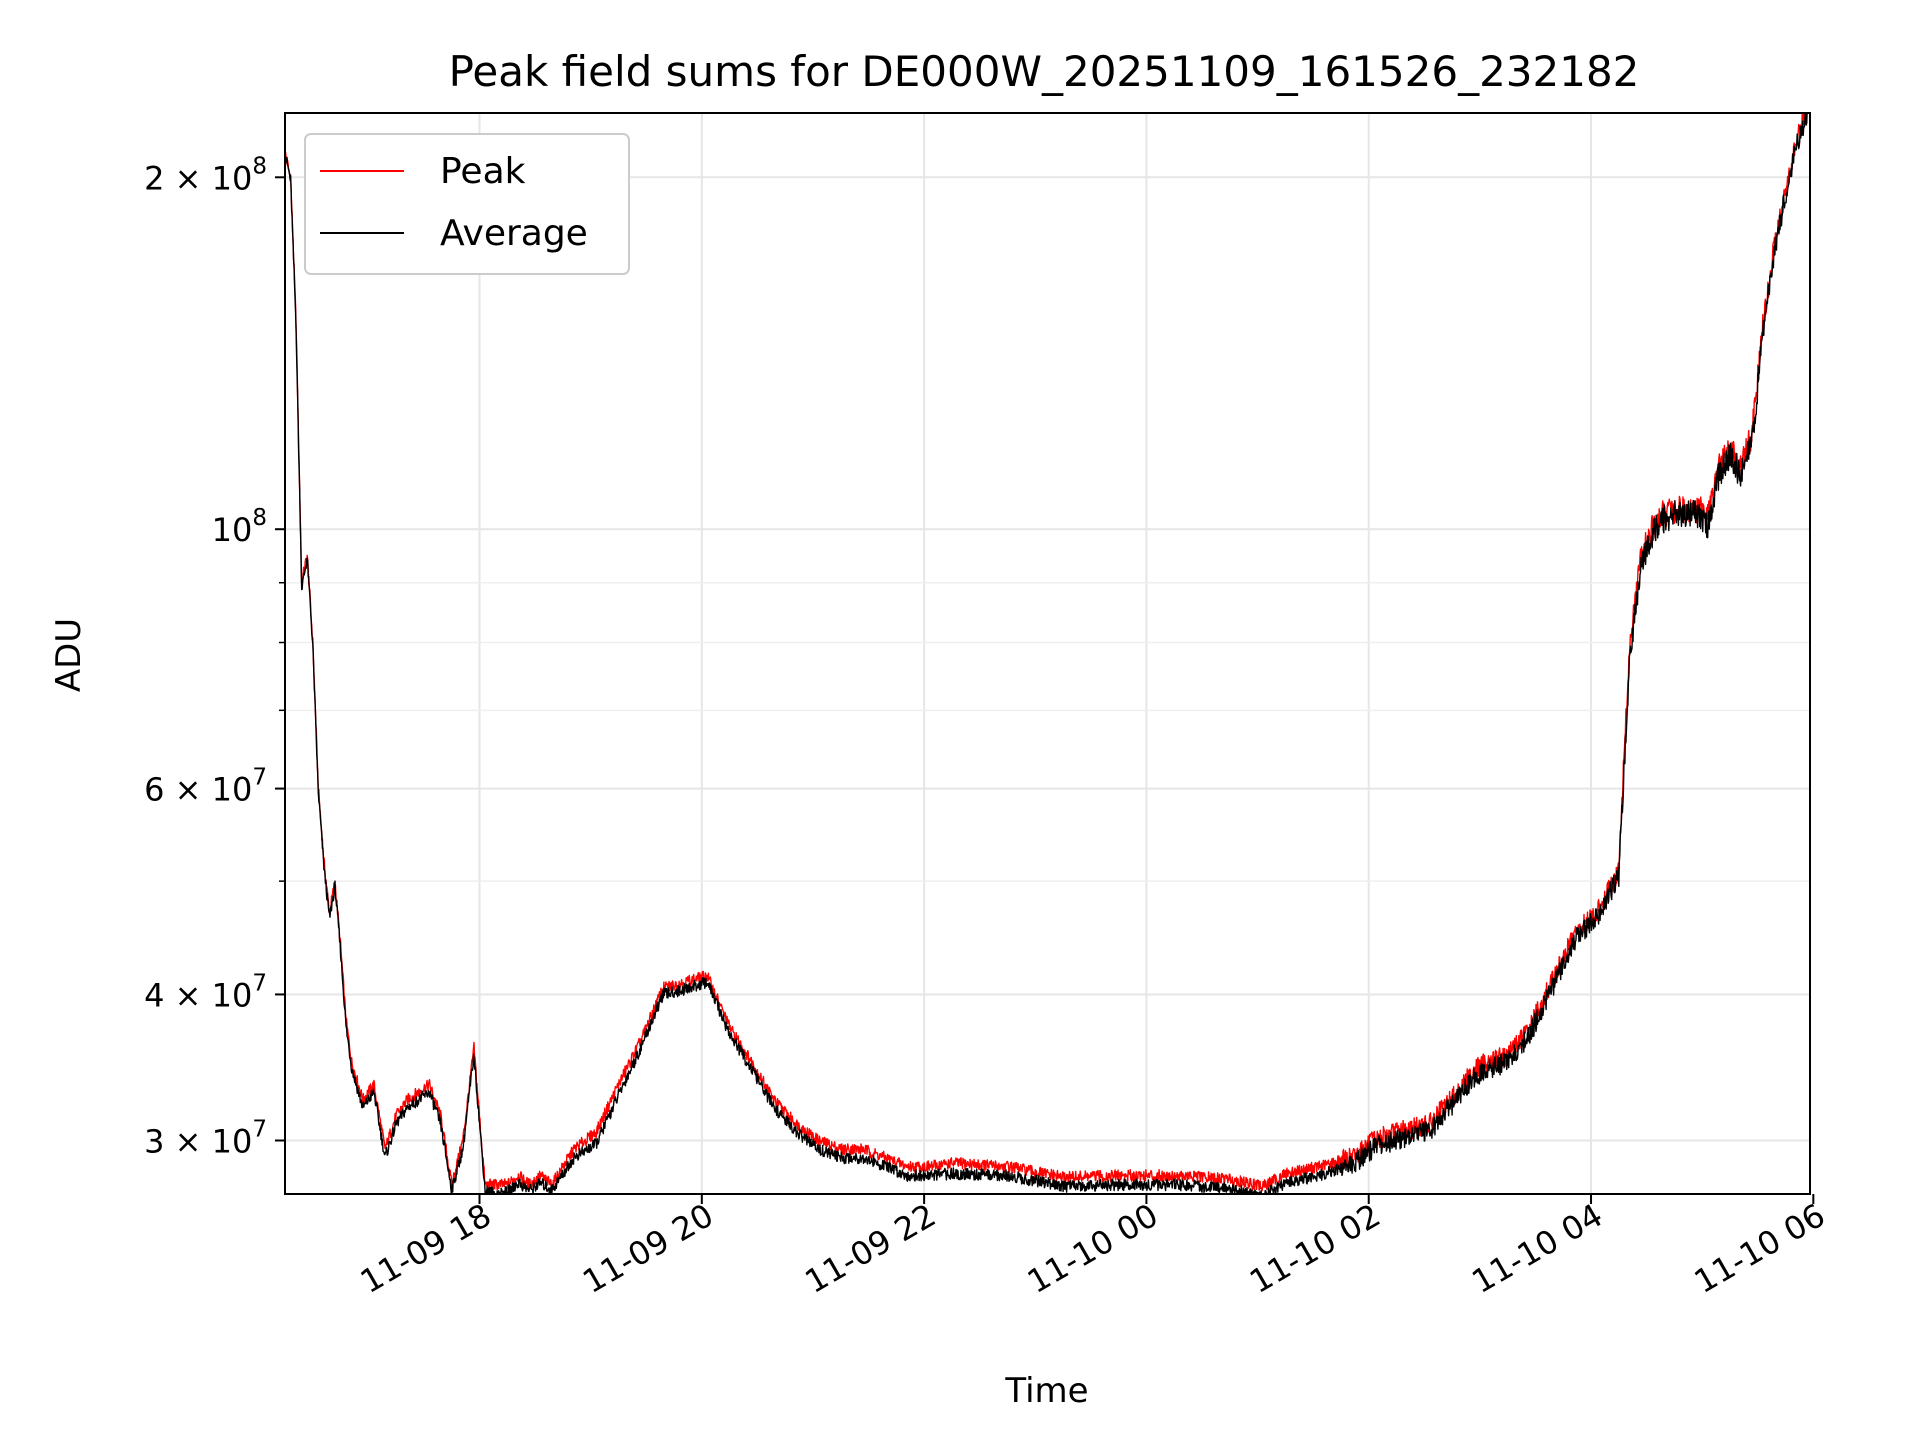 This screenshot has width=1920, height=1440. I want to click on x-axis-title: Time, so click(1046, 1391).